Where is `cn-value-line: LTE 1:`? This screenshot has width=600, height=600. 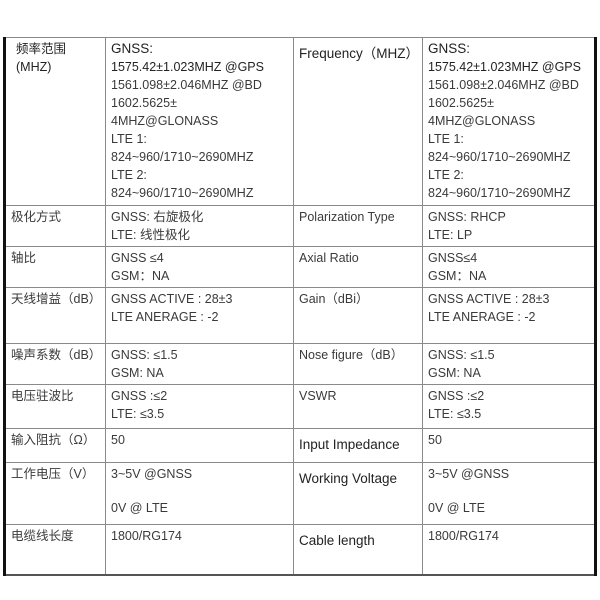
cn-value-line: LTE 1: is located at coordinates (129, 139).